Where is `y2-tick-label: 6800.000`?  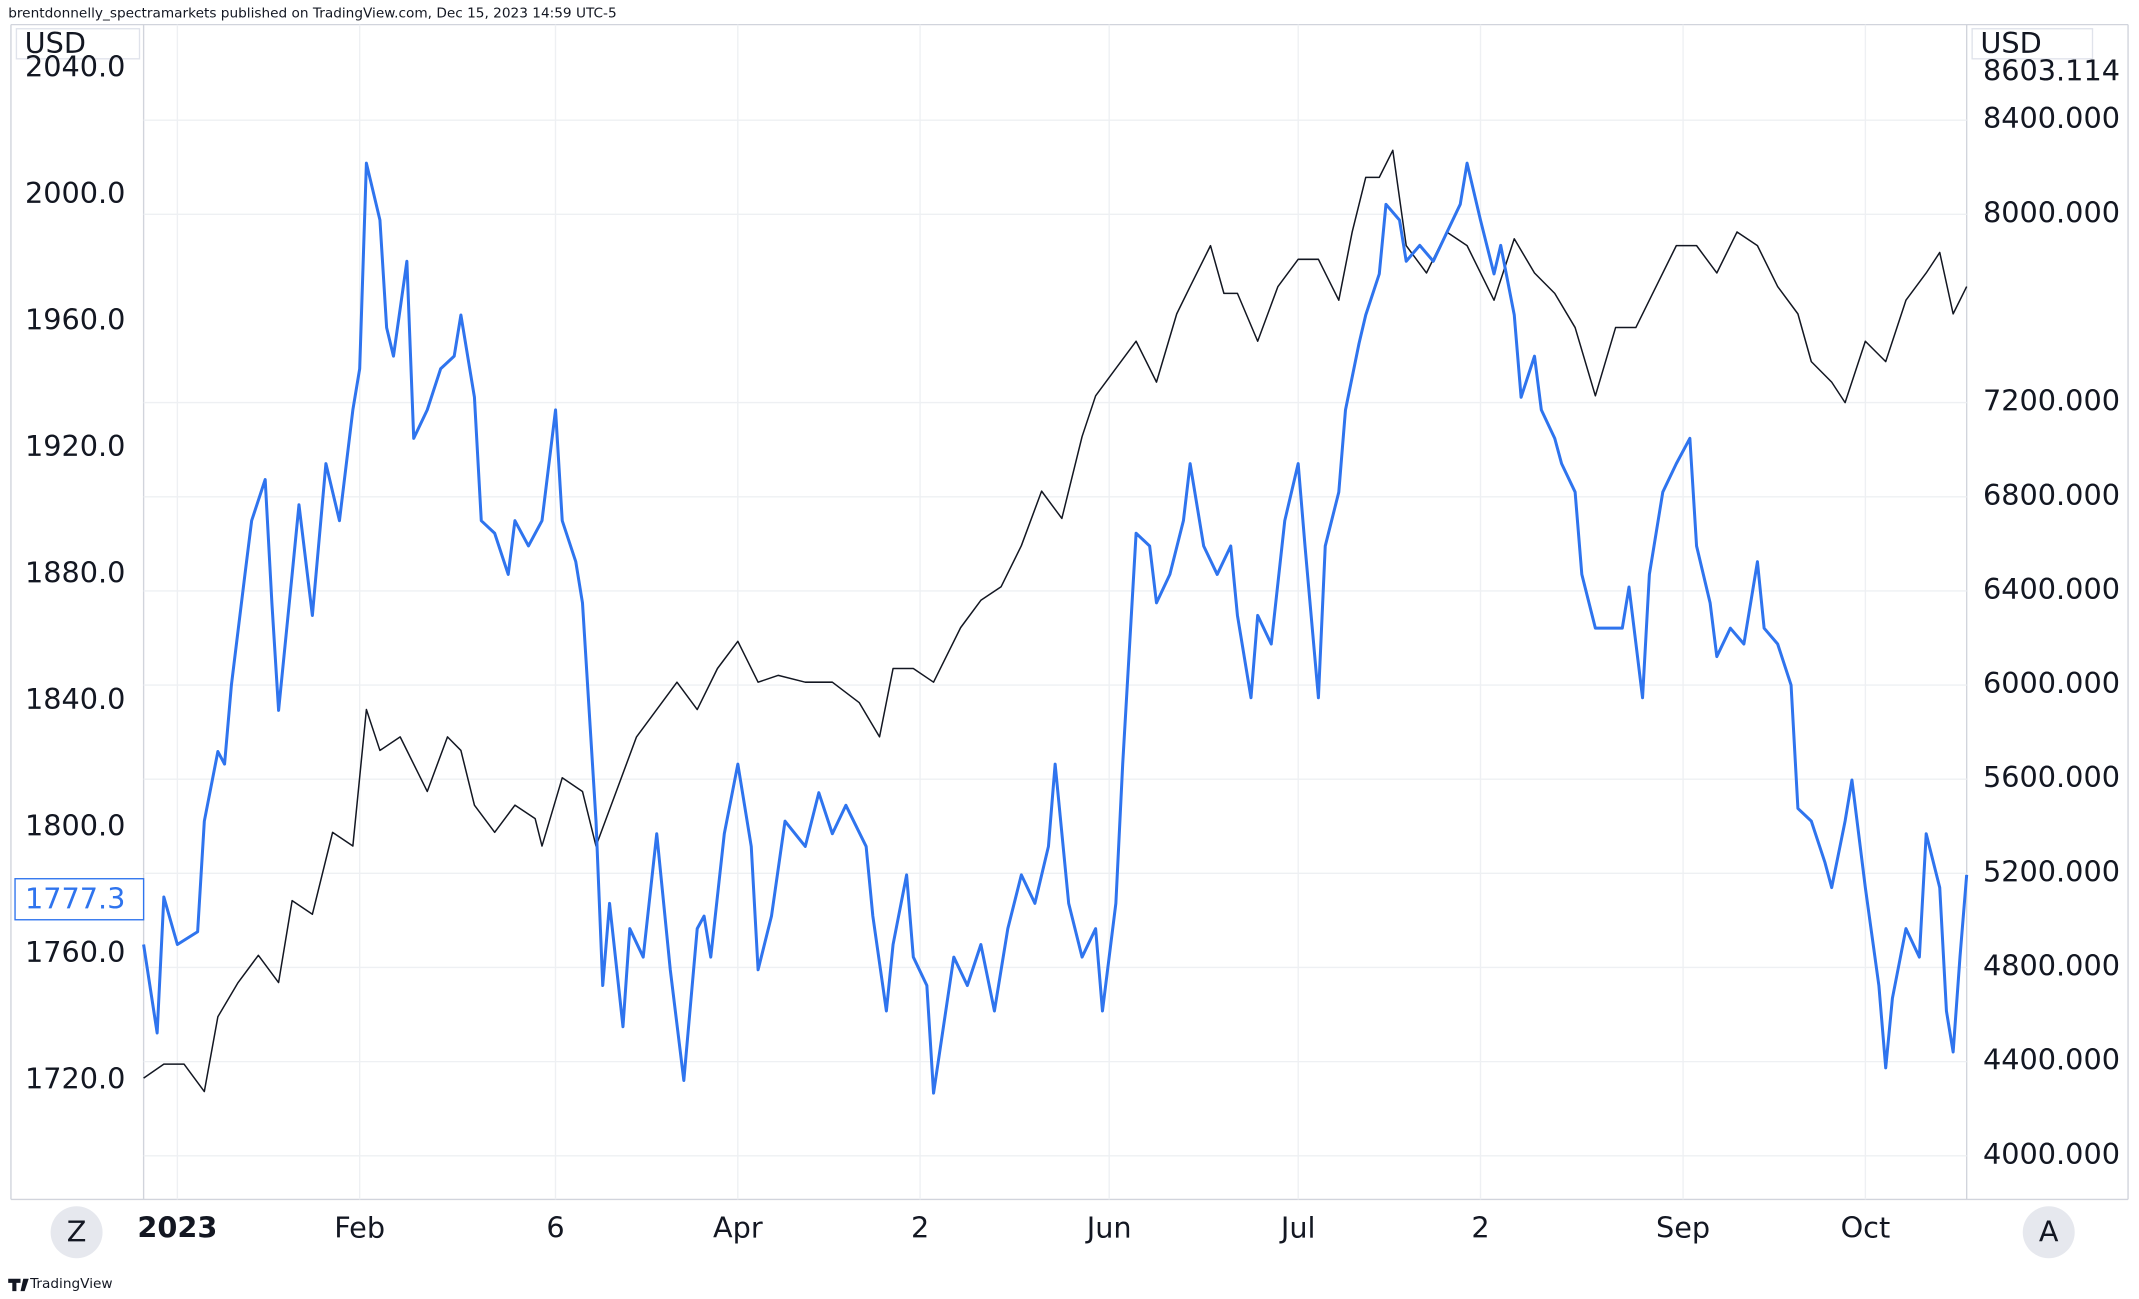
y2-tick-label: 6800.000 is located at coordinates (2051, 495).